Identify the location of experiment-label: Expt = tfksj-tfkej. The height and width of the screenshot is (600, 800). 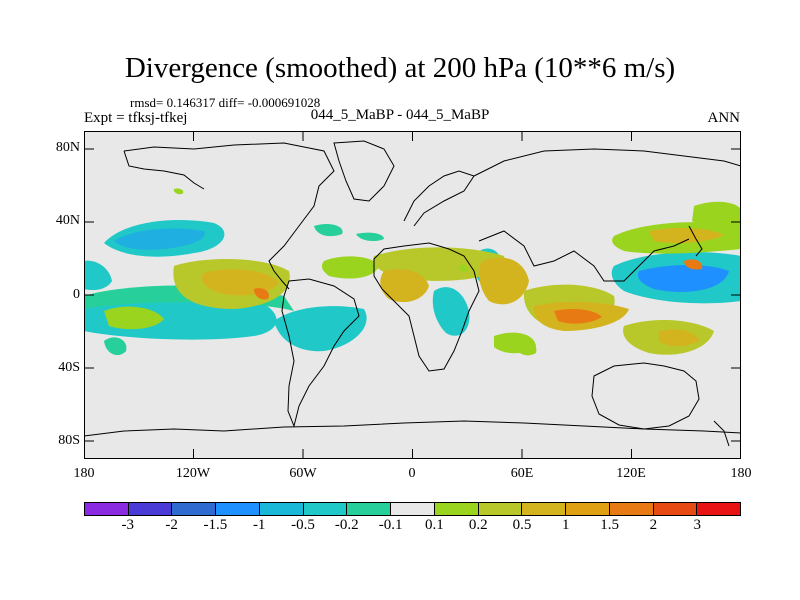
(136, 118).